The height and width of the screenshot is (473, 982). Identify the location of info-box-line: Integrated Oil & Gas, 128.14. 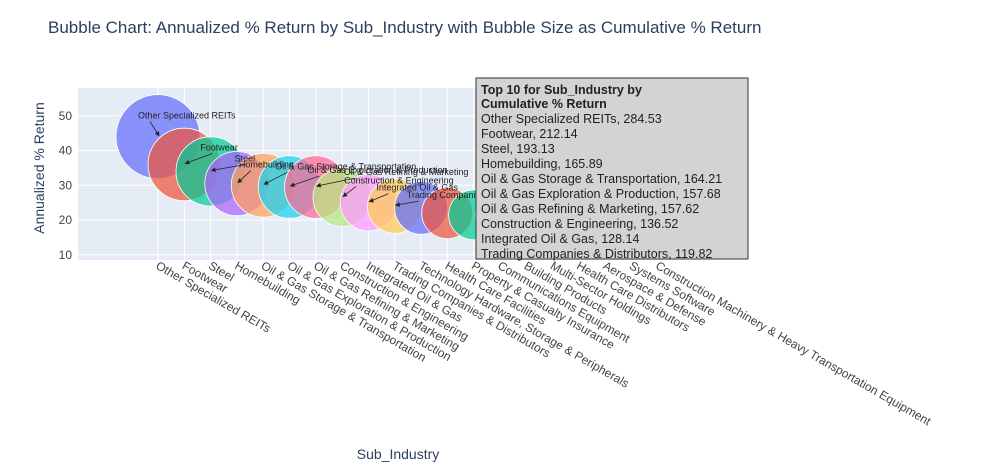
(560, 239).